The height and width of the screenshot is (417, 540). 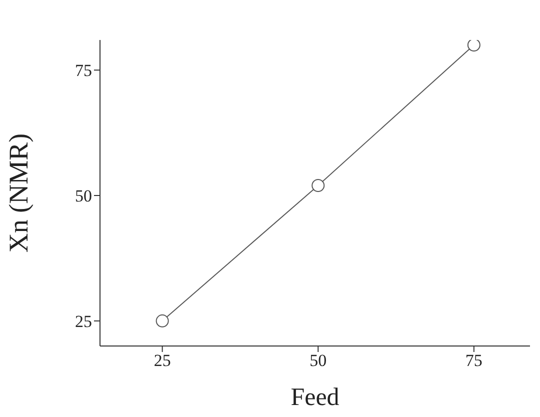 What do you see at coordinates (473, 360) in the screenshot?
I see `x-tick-label: 75` at bounding box center [473, 360].